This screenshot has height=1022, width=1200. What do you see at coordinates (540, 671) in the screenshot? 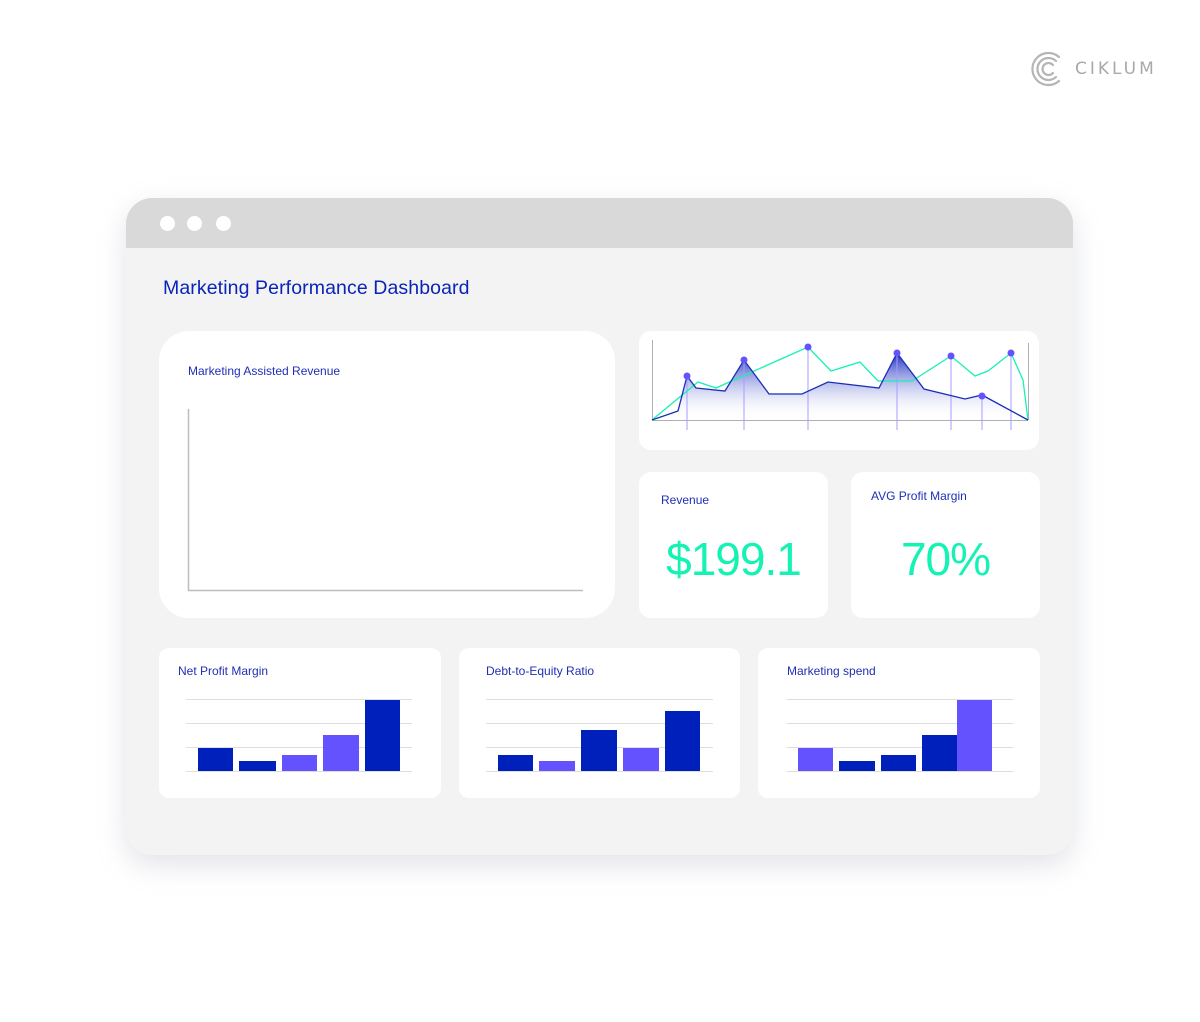
I see `card-title: Debt-to-Equity Ratio` at bounding box center [540, 671].